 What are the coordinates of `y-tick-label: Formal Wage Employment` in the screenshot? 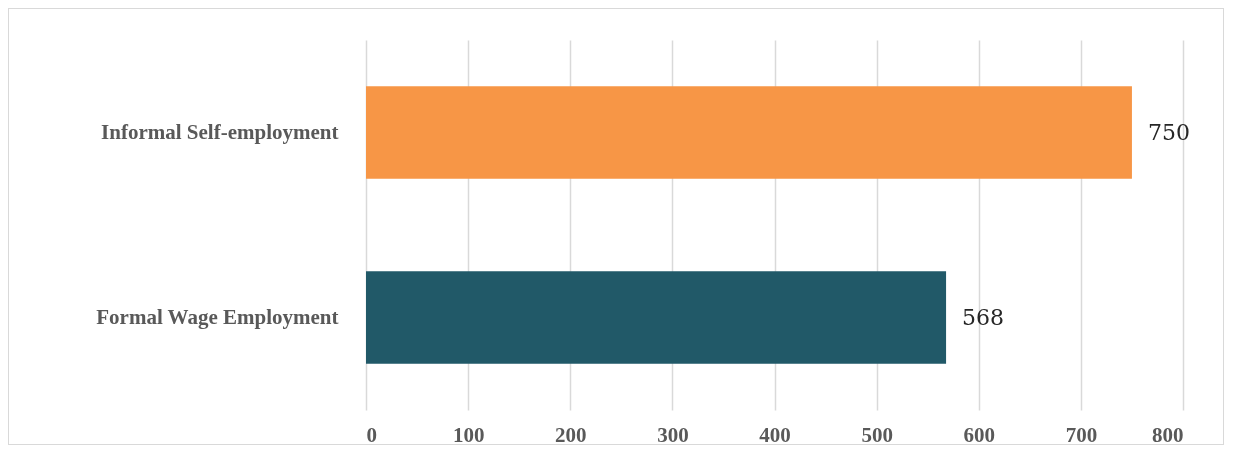 It's located at (217, 316).